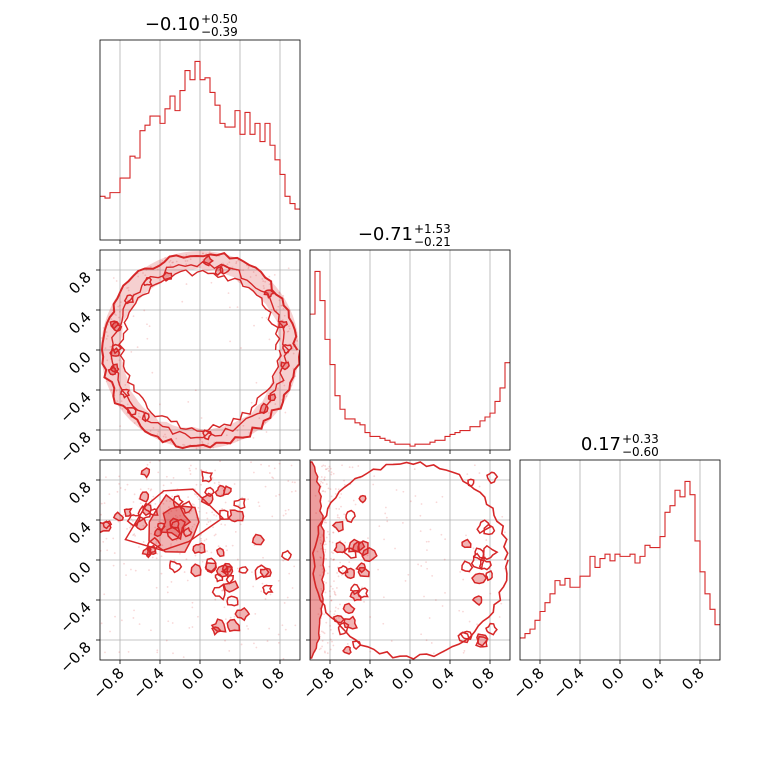 The width and height of the screenshot is (760, 760). Describe the element at coordinates (620, 445) in the screenshot. I see `title-x2: 0.17 +0.33 −0.60` at that location.